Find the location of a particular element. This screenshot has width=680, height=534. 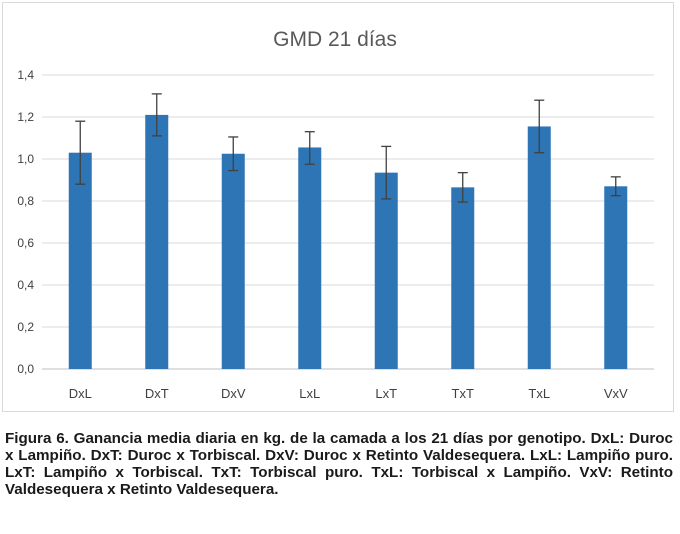

x-tick-label-DxV: DxV is located at coordinates (233, 393).